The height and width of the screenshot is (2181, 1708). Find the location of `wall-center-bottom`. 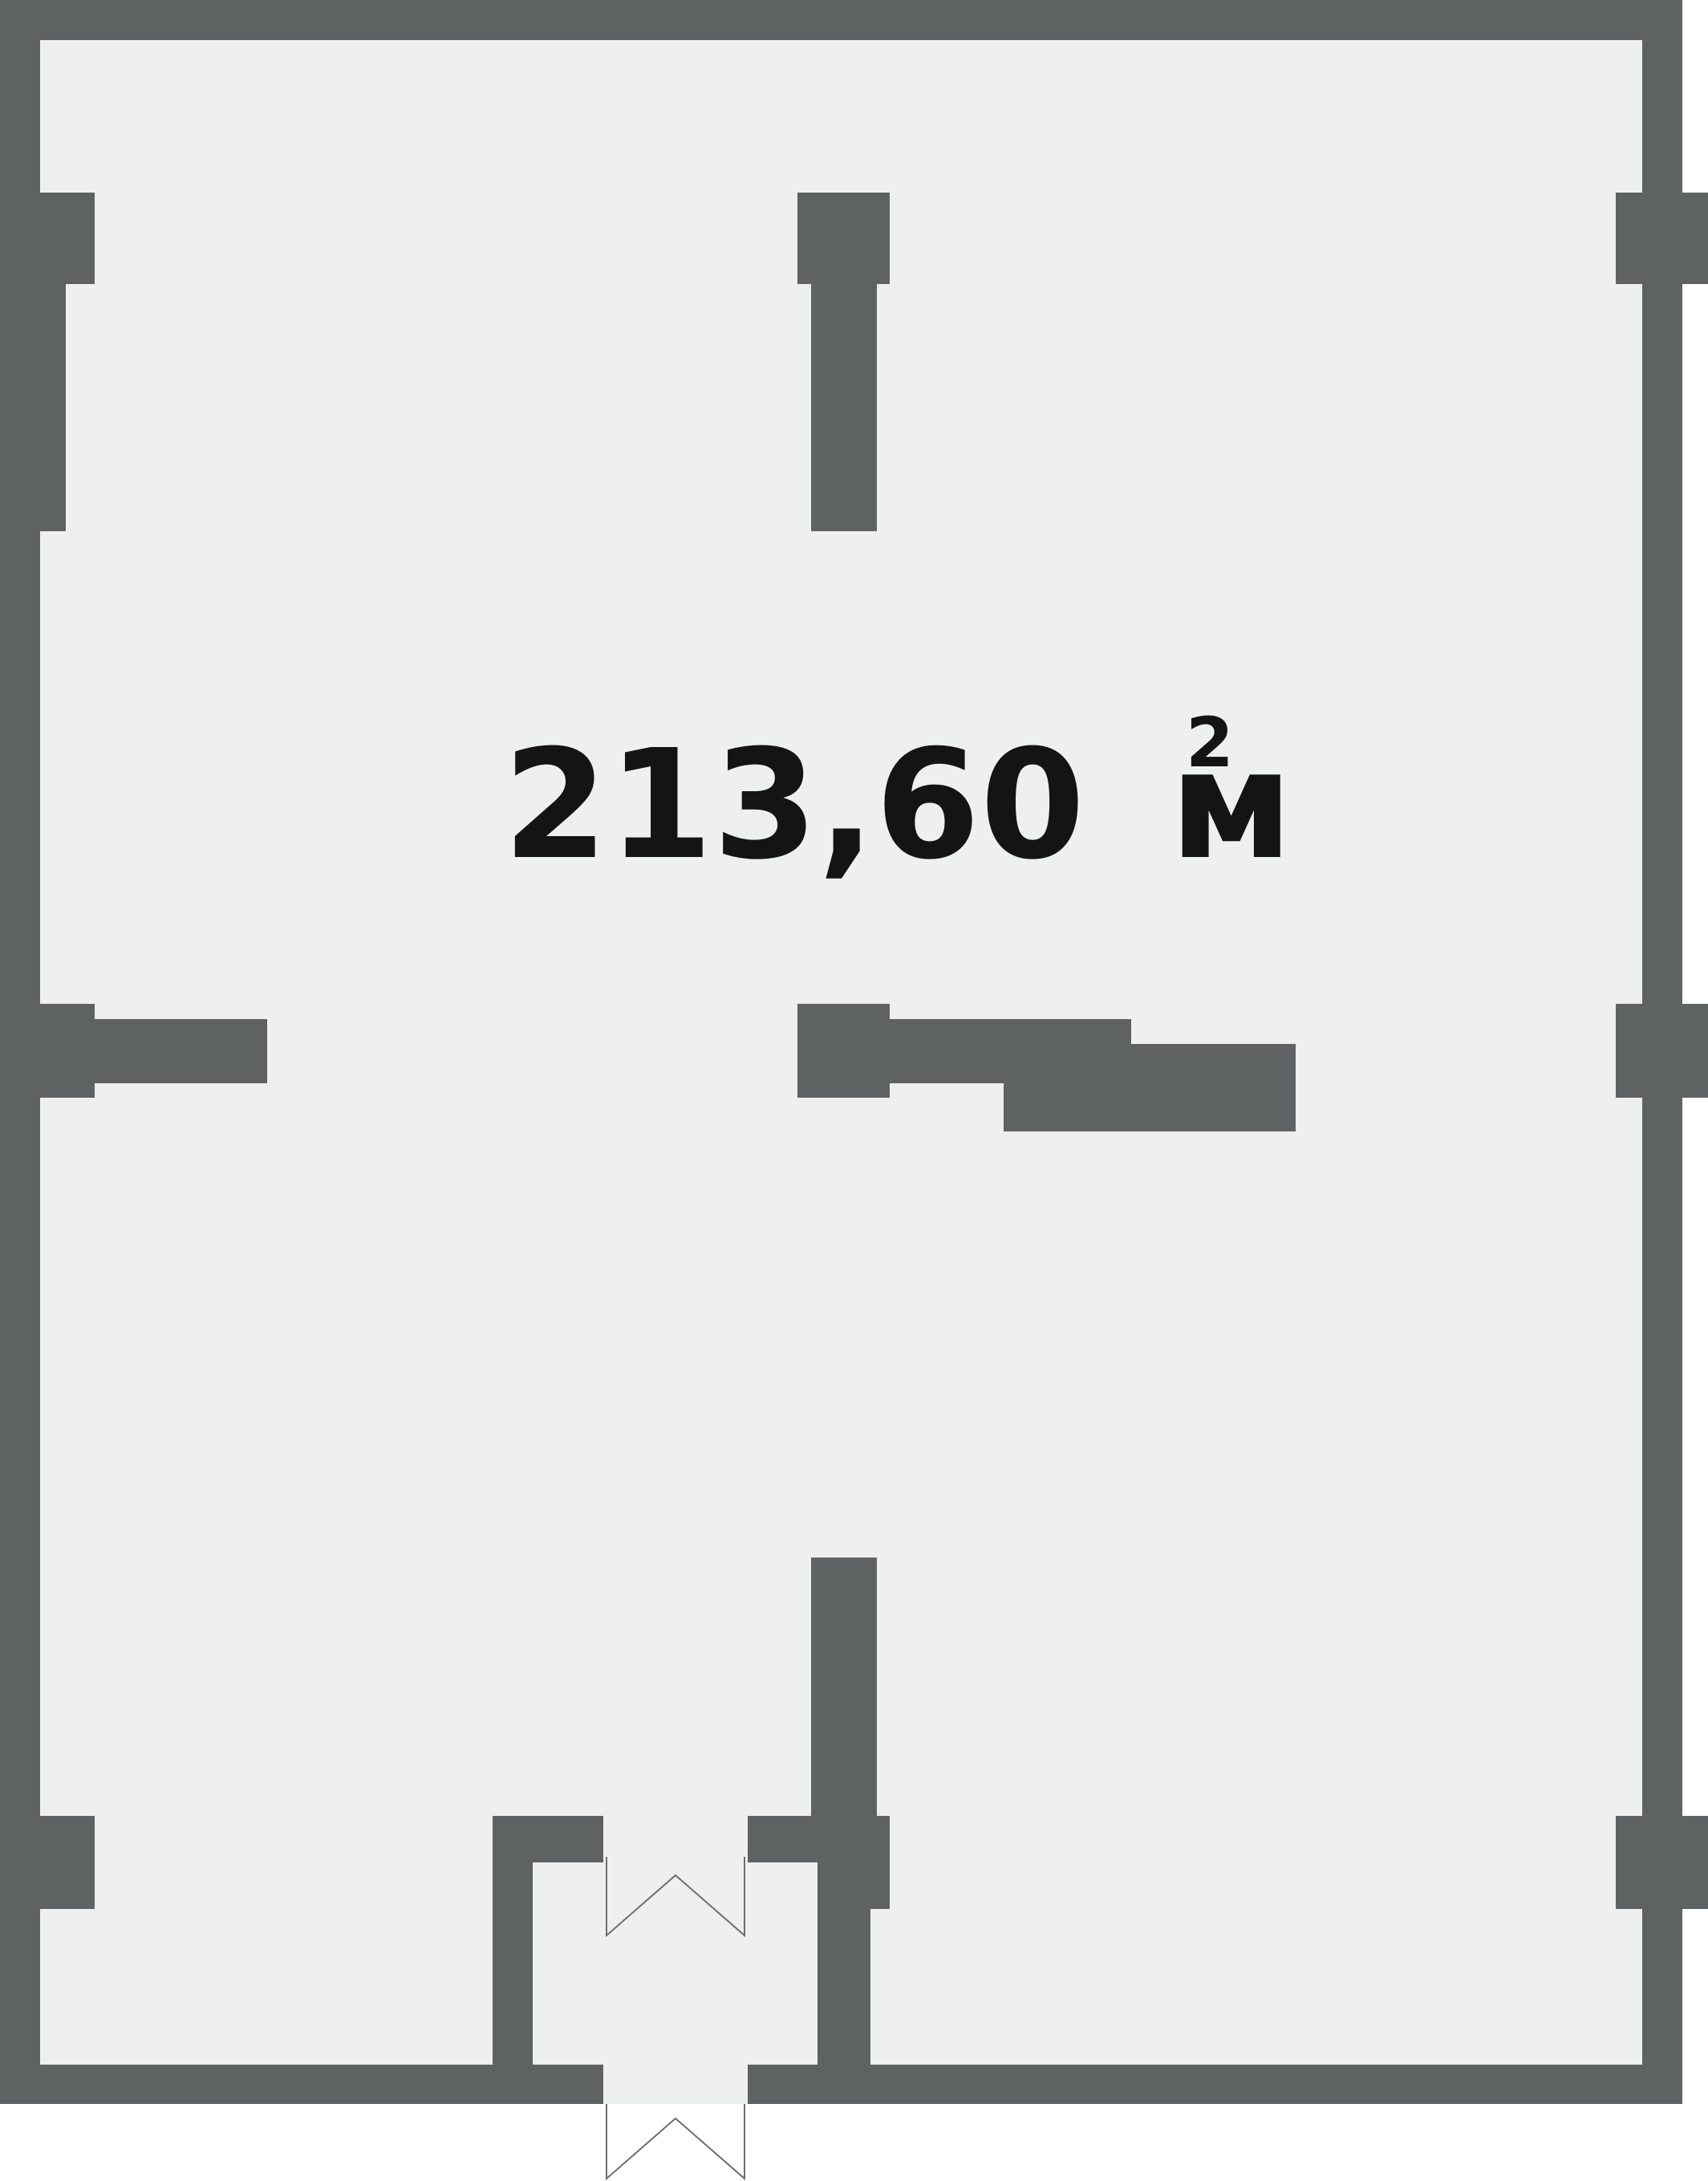

wall-center-bottom is located at coordinates (844, 1694).